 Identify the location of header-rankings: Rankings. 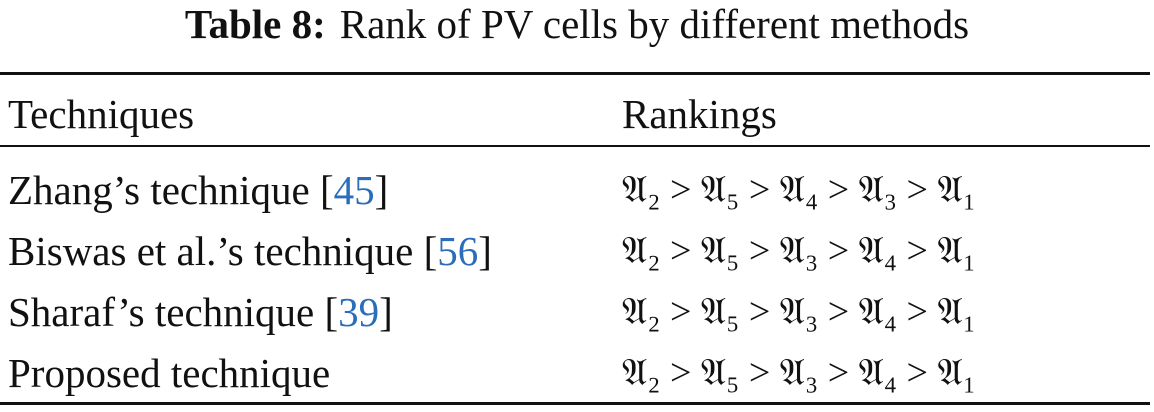
(699, 114).